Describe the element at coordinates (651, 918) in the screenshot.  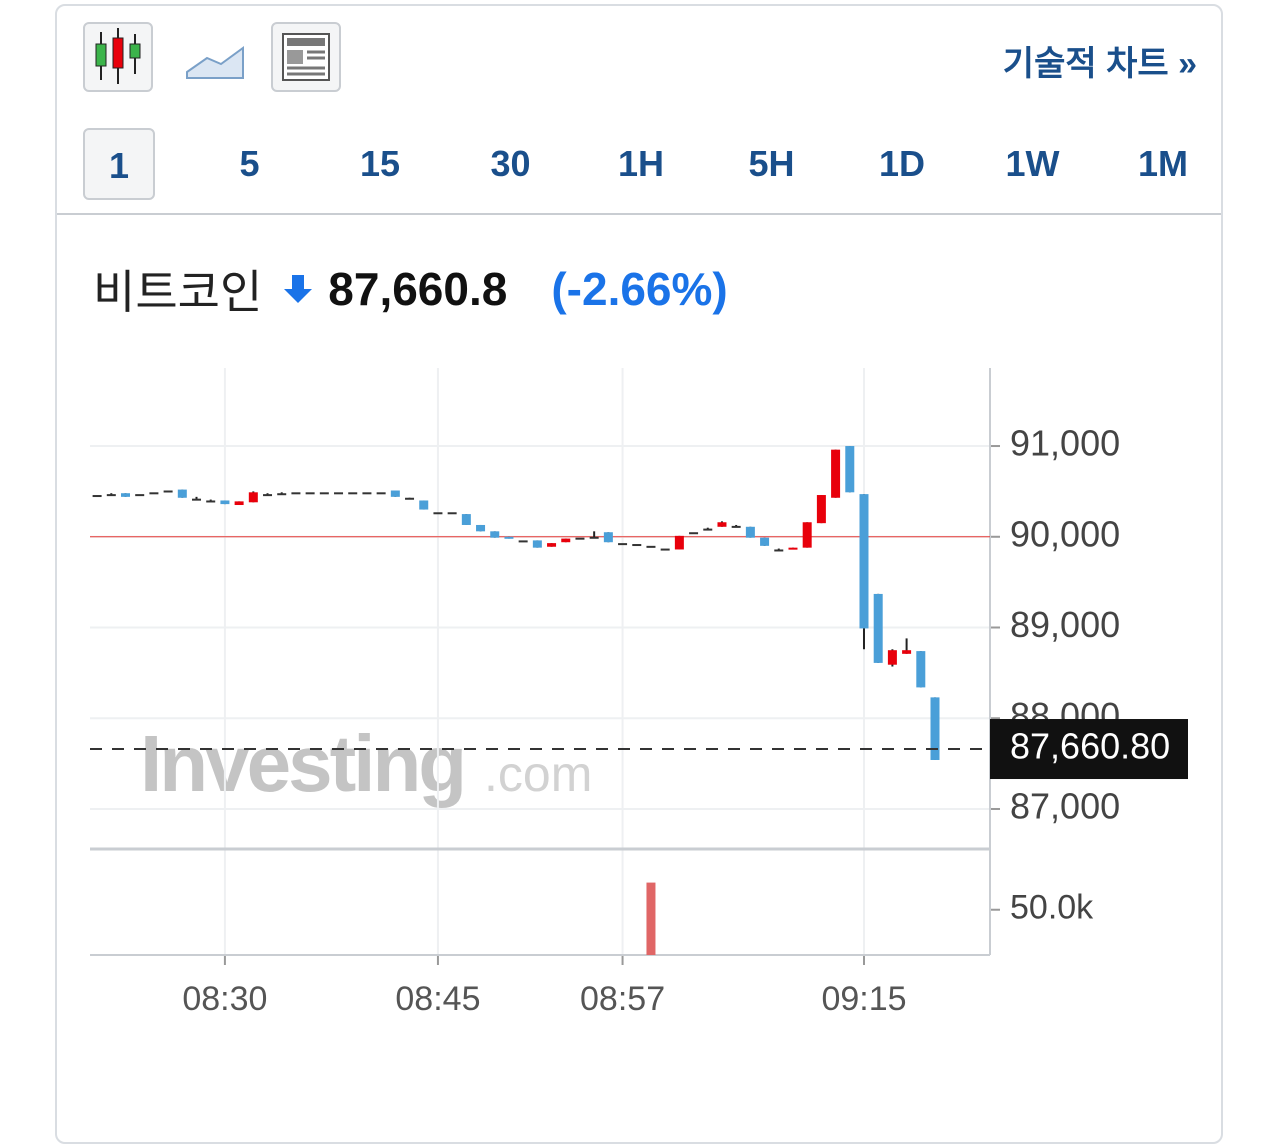
I see `volume-bar` at that location.